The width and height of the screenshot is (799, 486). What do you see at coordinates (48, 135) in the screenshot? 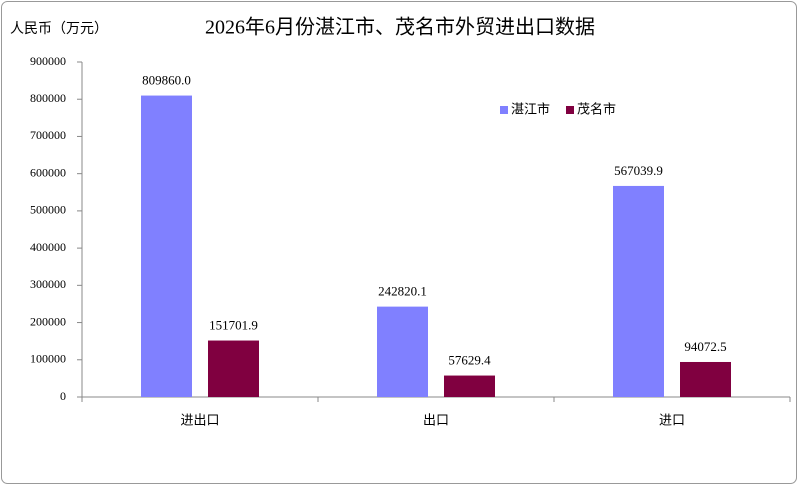
I see `y-tick-label: 700000` at bounding box center [48, 135].